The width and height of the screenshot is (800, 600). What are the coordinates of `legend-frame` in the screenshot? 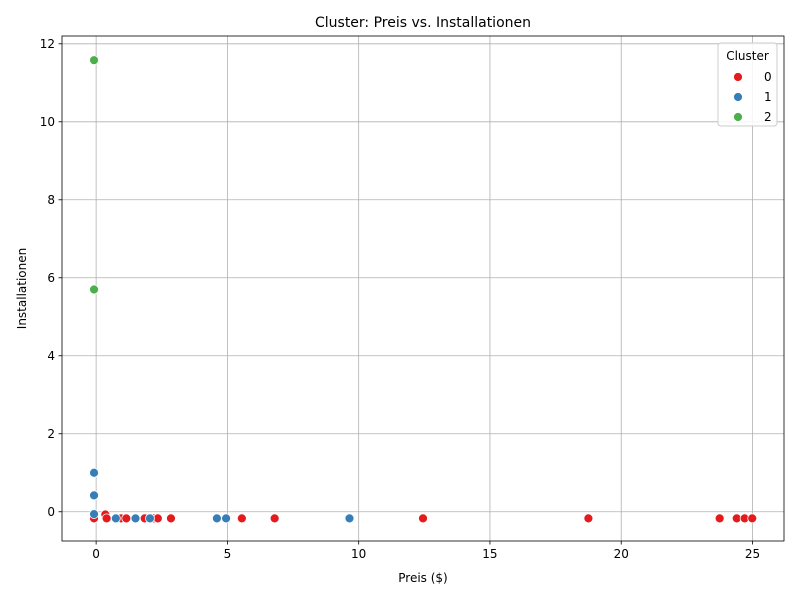 It's located at (747, 84).